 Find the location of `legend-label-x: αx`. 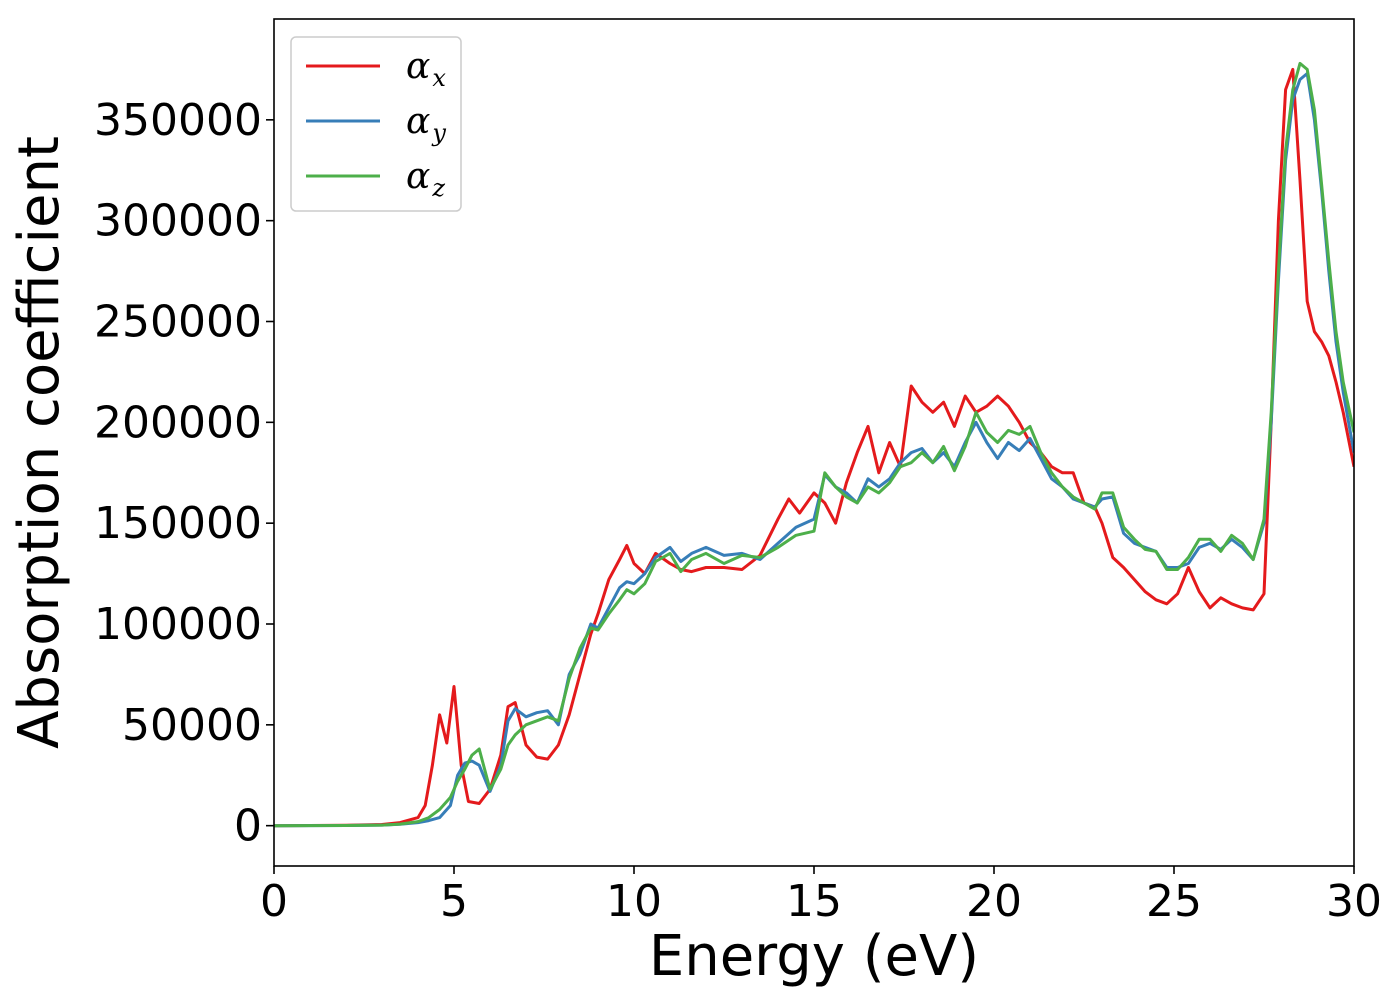

legend-label-x: αx is located at coordinates (426, 69).